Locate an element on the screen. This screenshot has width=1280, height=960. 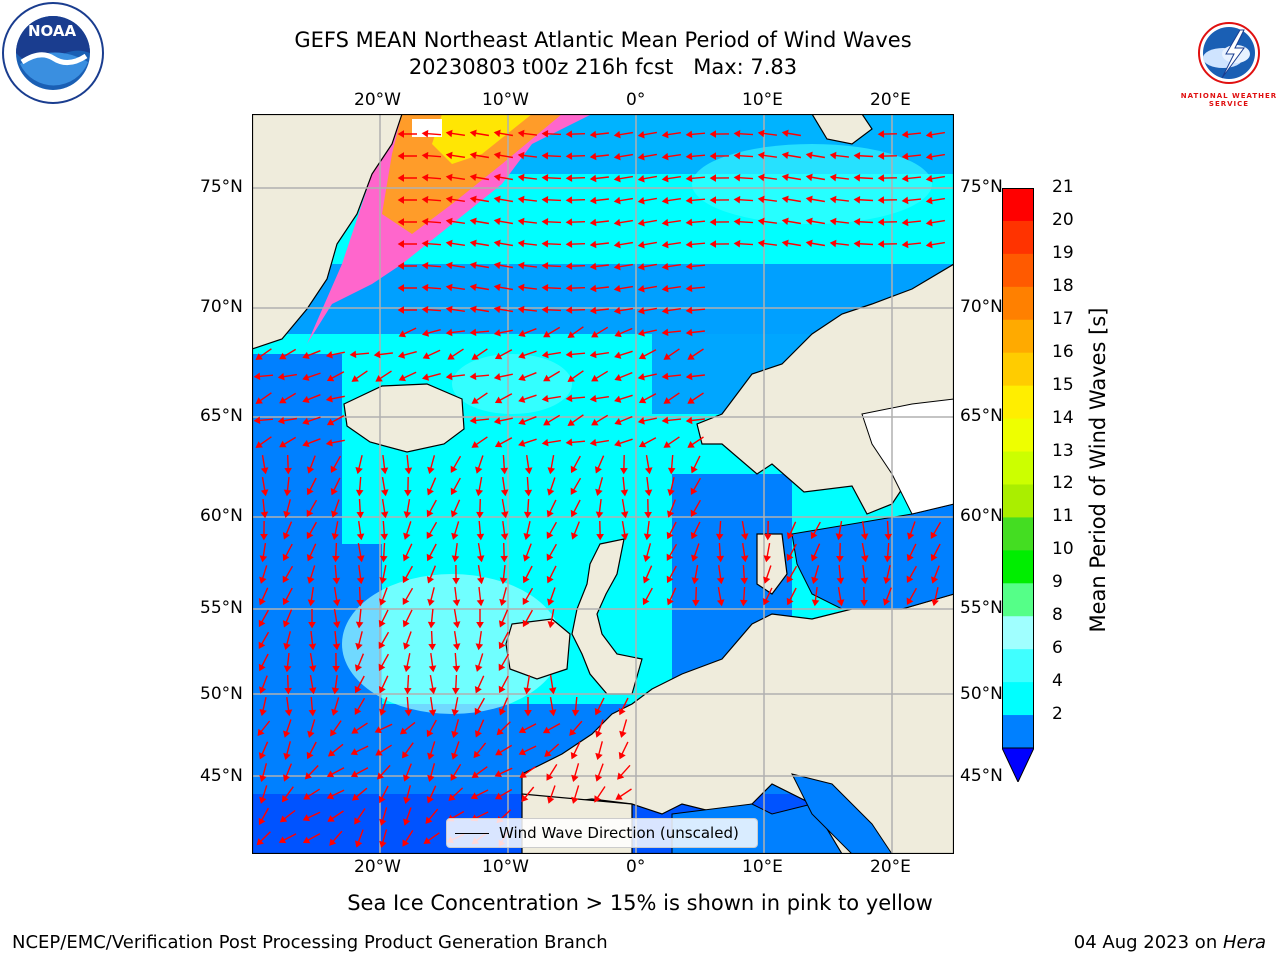
colorbar-tick-label: 2 is located at coordinates (1057, 714).